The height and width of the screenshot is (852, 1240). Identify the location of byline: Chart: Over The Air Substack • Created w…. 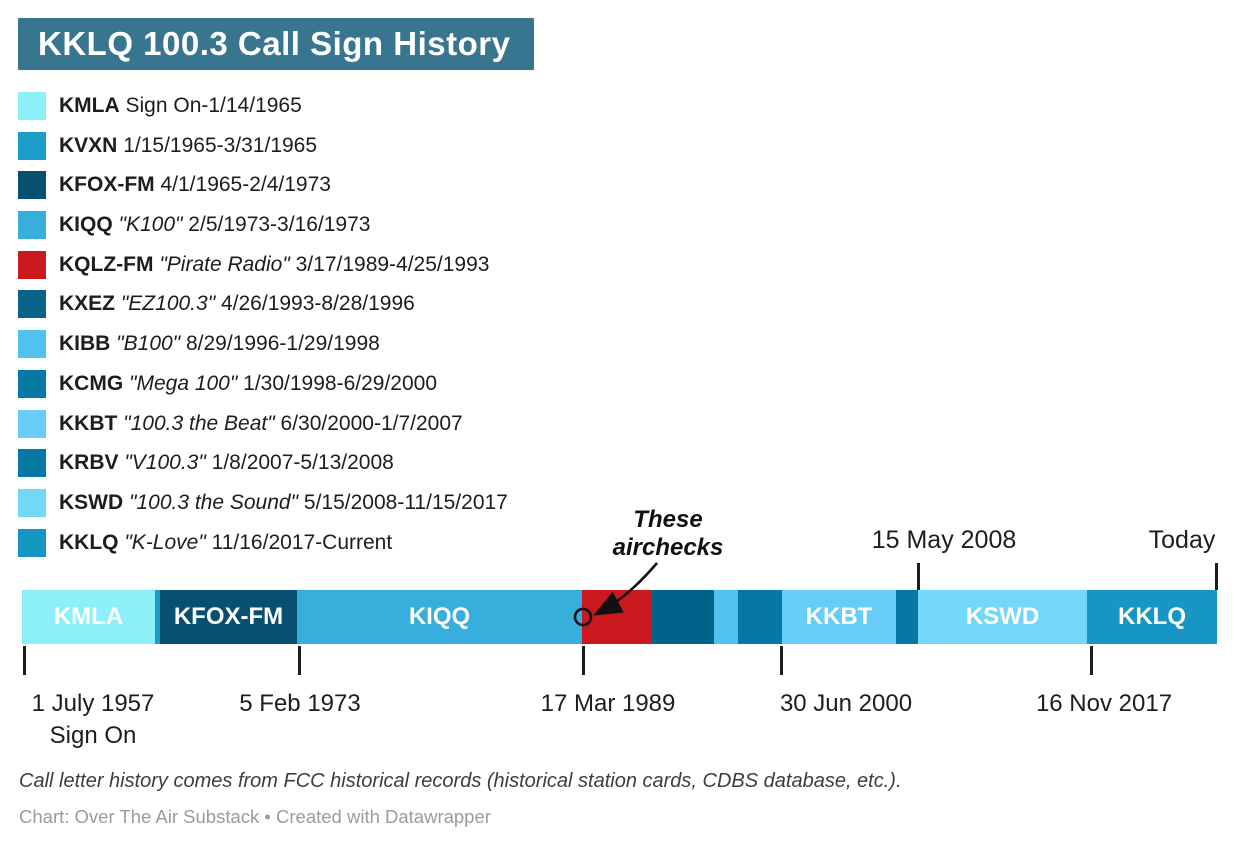
(255, 816).